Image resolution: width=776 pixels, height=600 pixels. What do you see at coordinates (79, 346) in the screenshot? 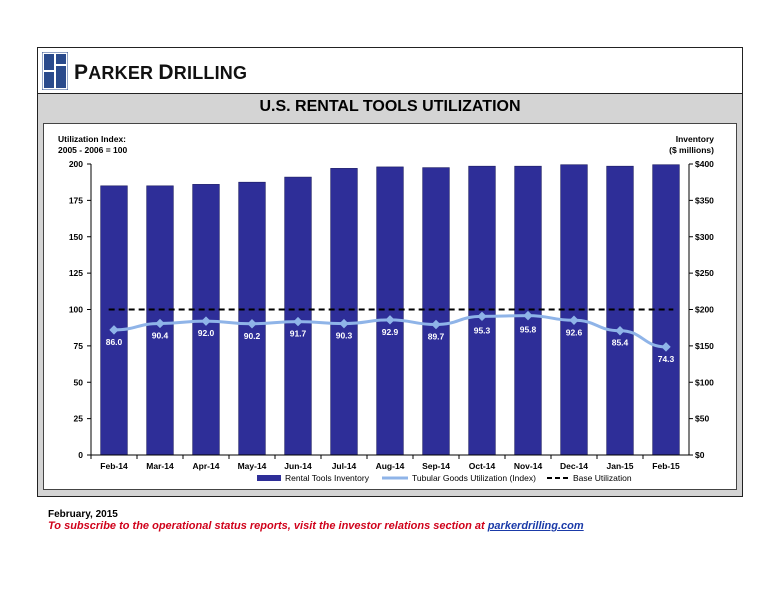
I see `left-tick-label: 75` at bounding box center [79, 346].